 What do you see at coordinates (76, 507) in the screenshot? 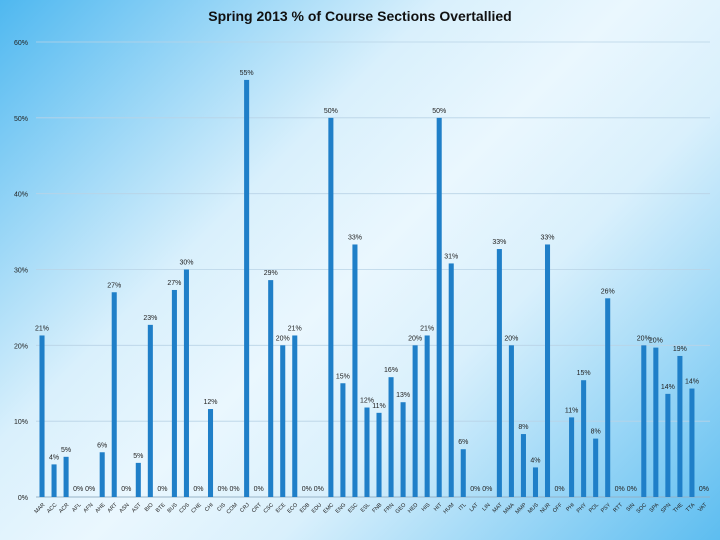
I see `x-tick-label: AFL` at bounding box center [76, 507].